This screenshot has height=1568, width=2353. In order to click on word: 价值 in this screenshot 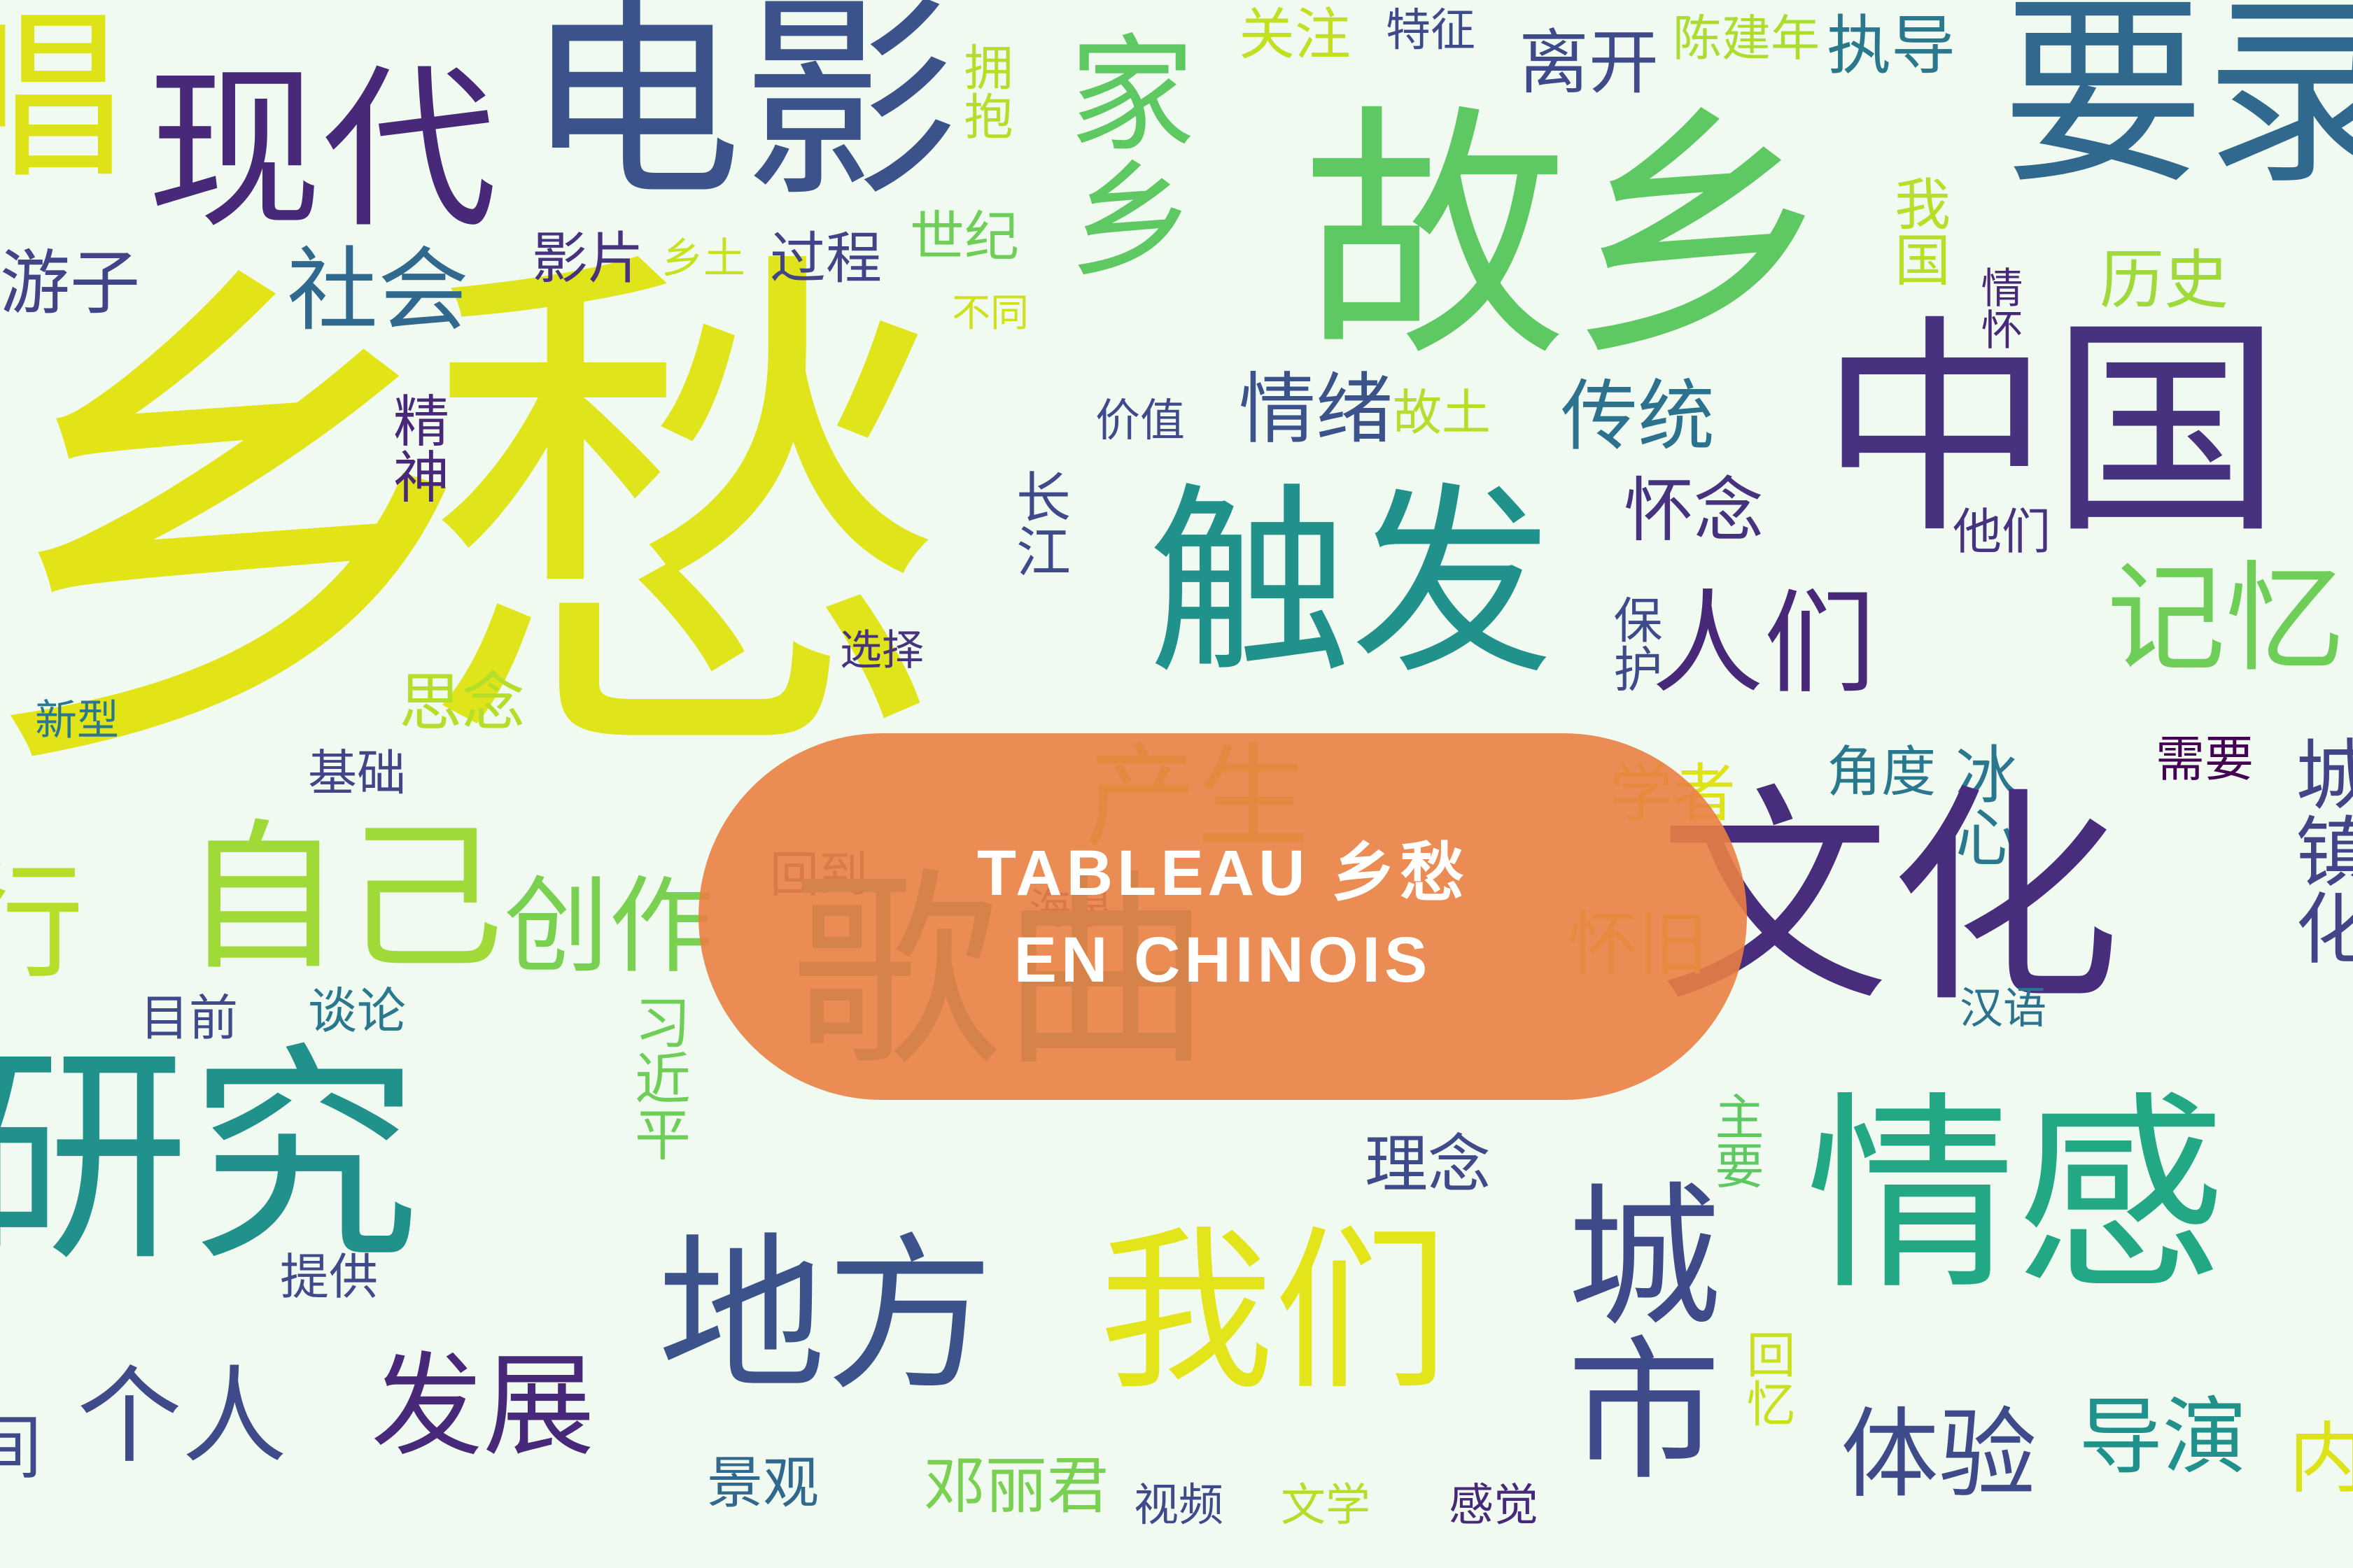, I will do `click(1140, 421)`.